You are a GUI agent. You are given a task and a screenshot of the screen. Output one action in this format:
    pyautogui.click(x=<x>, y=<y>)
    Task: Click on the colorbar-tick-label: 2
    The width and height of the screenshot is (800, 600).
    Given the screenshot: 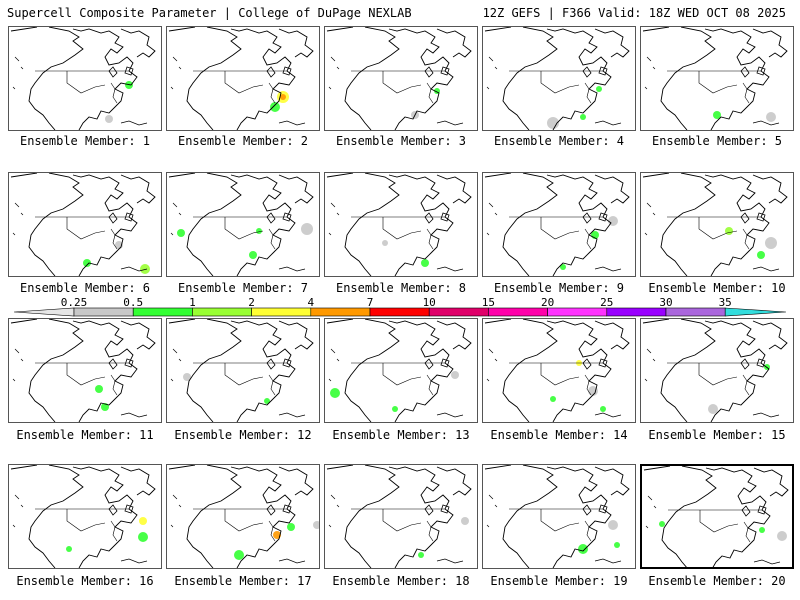 What is the action you would take?
    pyautogui.click(x=251, y=302)
    